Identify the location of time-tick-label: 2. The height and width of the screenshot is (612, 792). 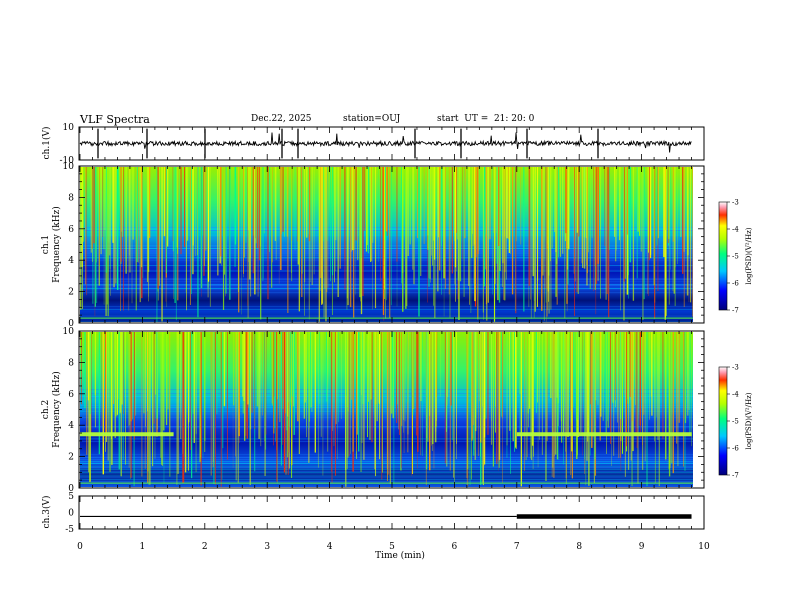
(205, 547).